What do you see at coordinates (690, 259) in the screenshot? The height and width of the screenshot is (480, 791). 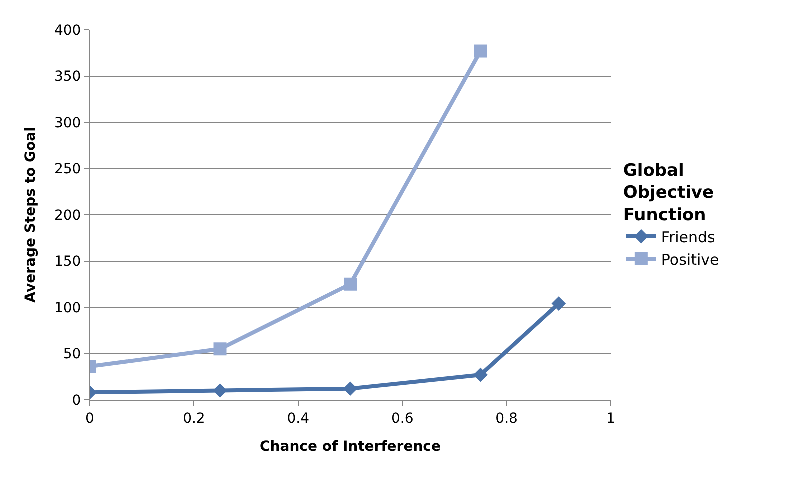 I see `legend-label: Positive` at bounding box center [690, 259].